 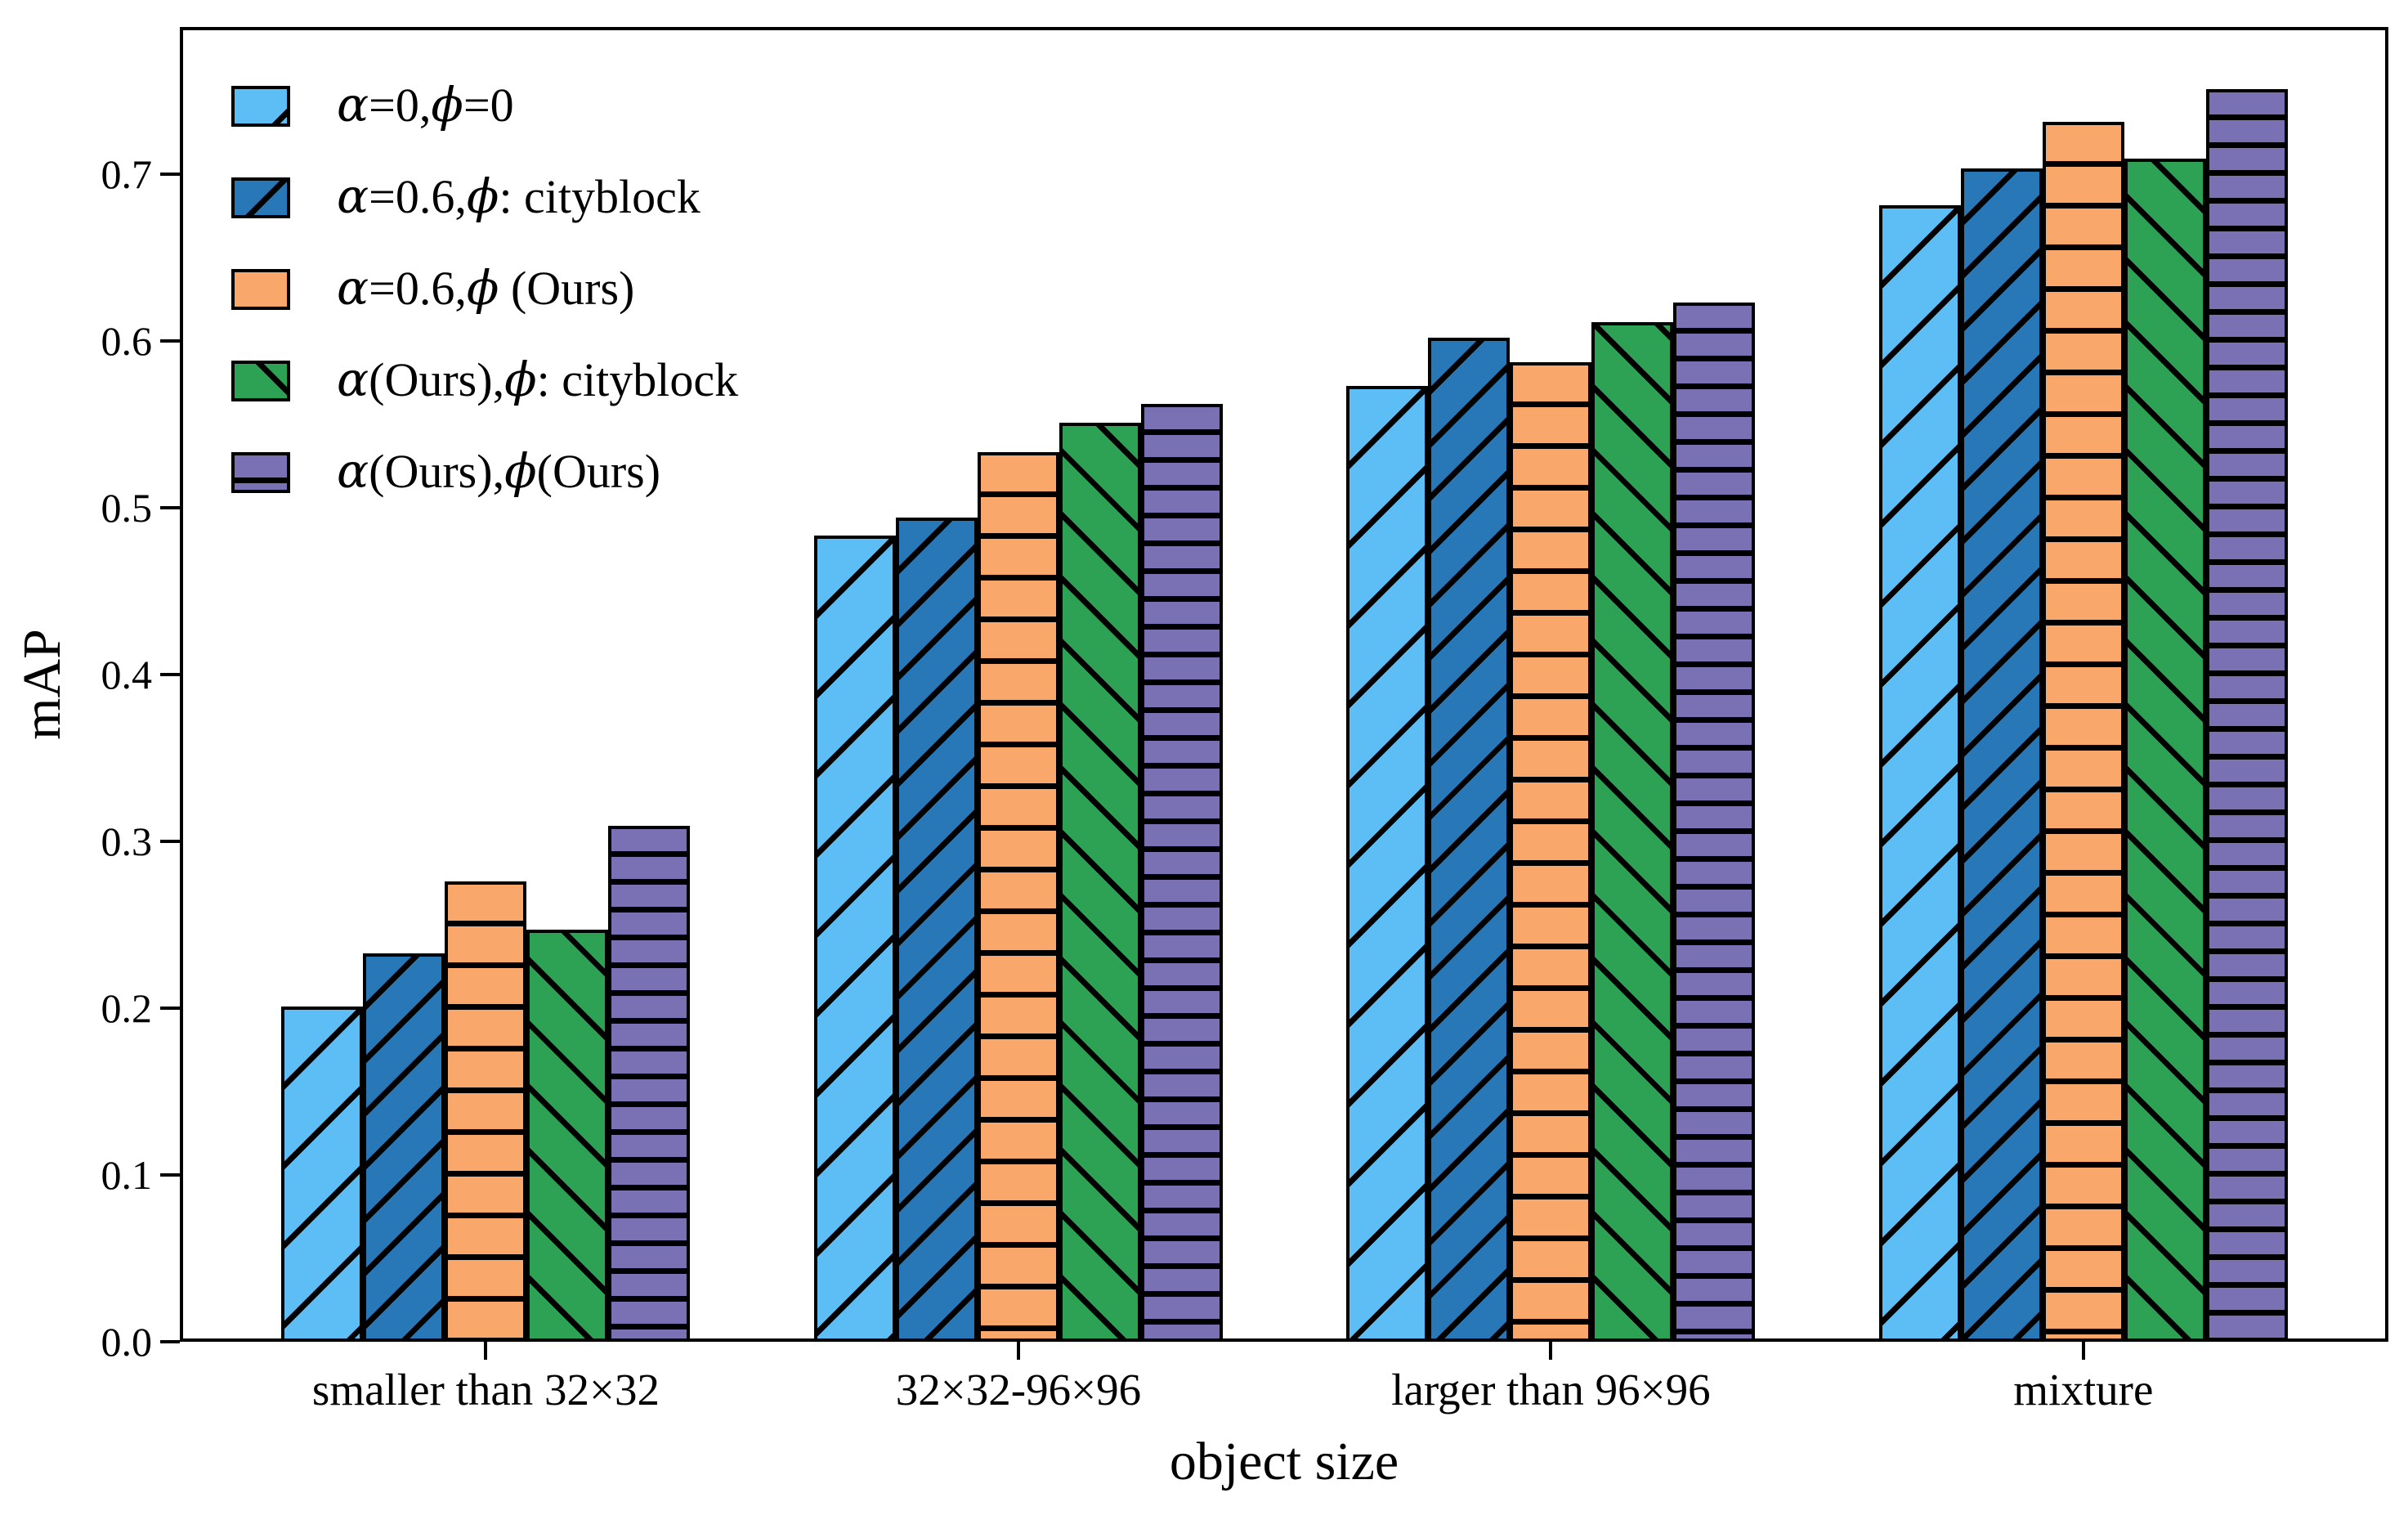 What do you see at coordinates (2084, 1390) in the screenshot?
I see `x-tick-label: mixture` at bounding box center [2084, 1390].